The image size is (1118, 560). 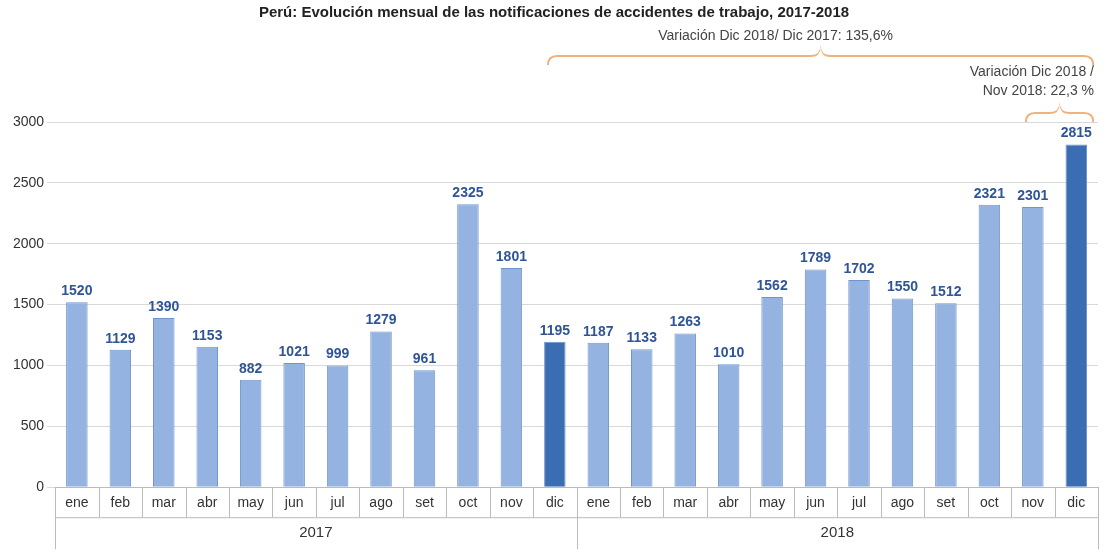 I want to click on data-label: 1187, so click(x=598, y=330).